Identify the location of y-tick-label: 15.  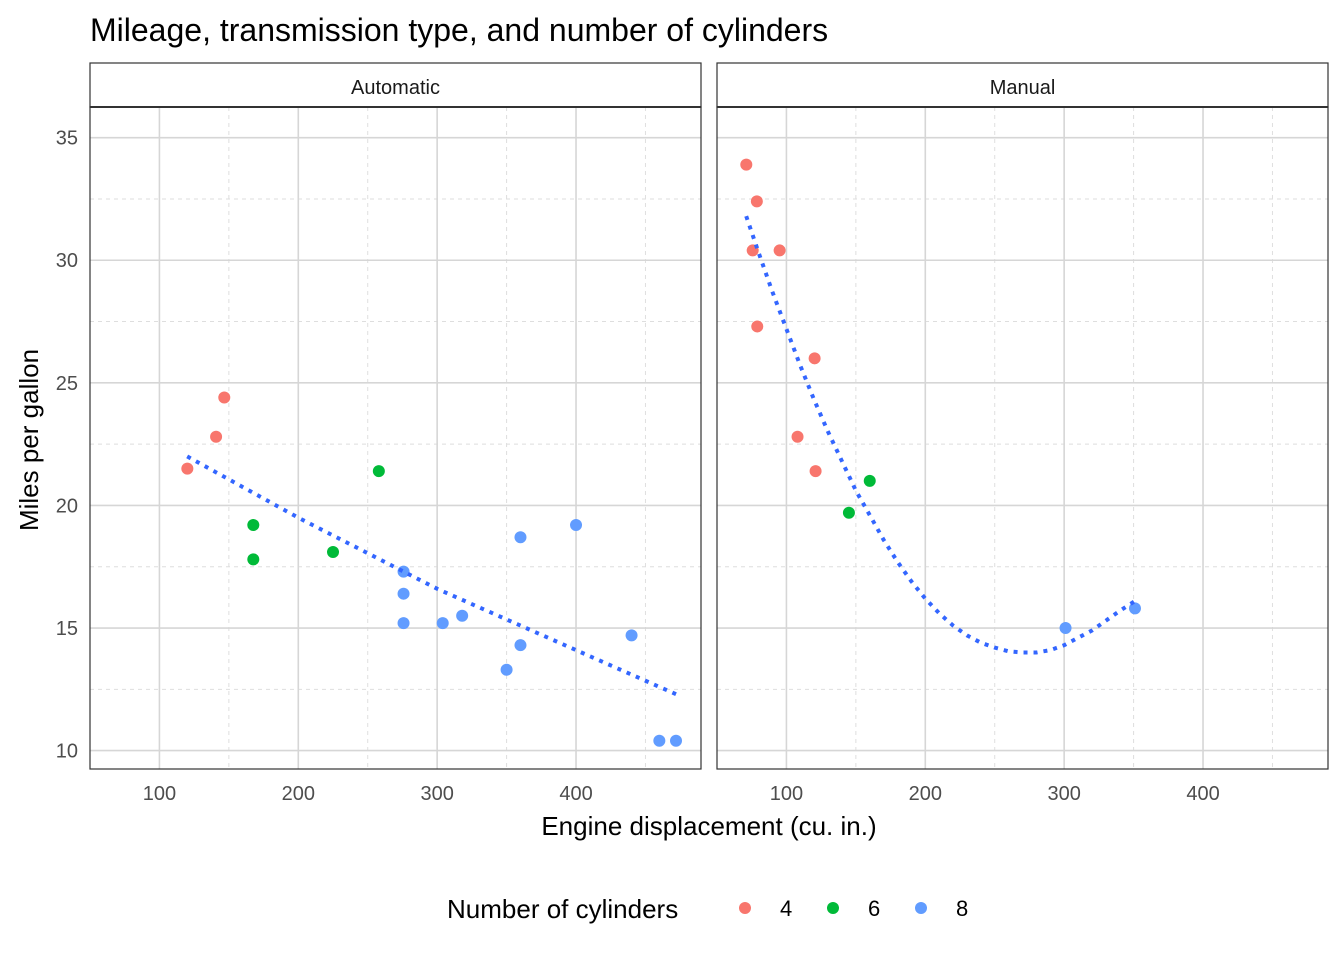
(67, 629).